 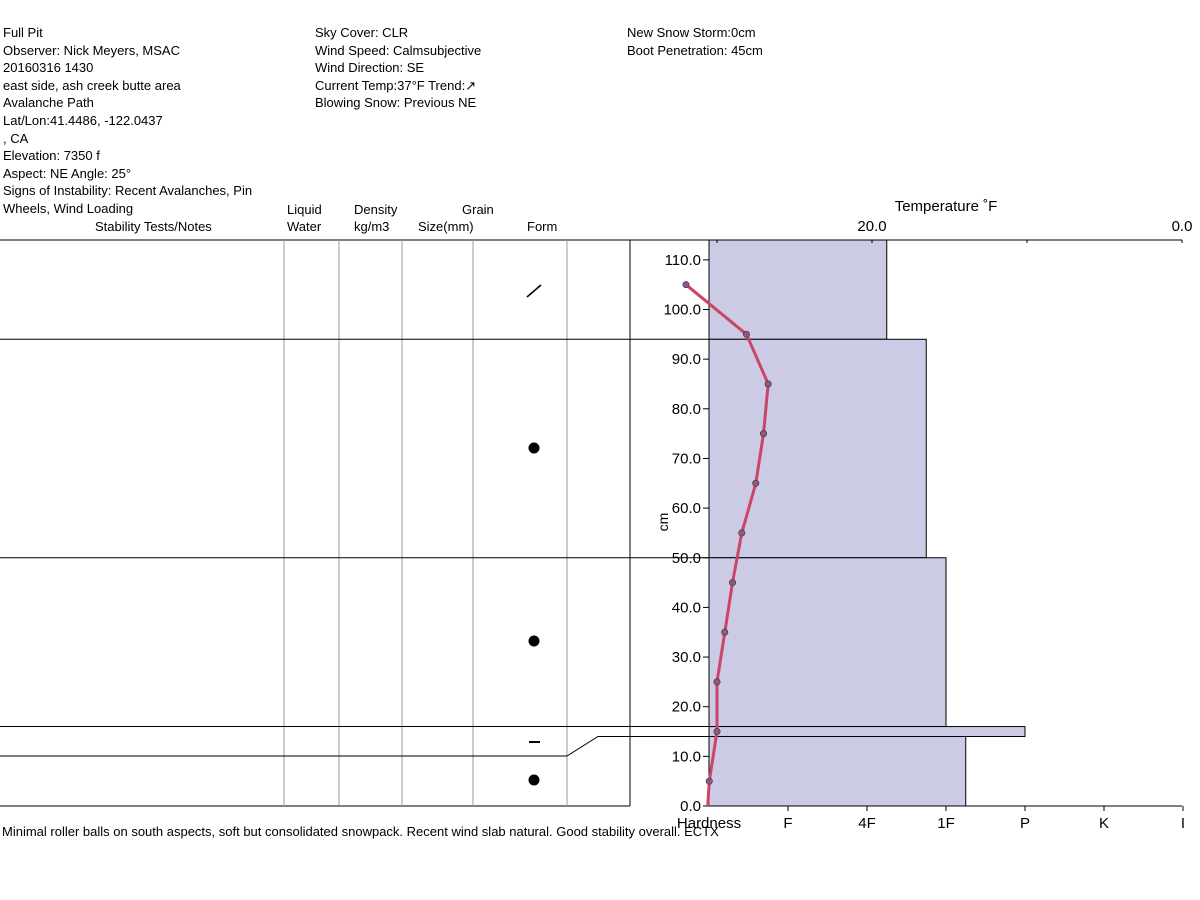 I want to click on density-header-1: Density, so click(x=376, y=209).